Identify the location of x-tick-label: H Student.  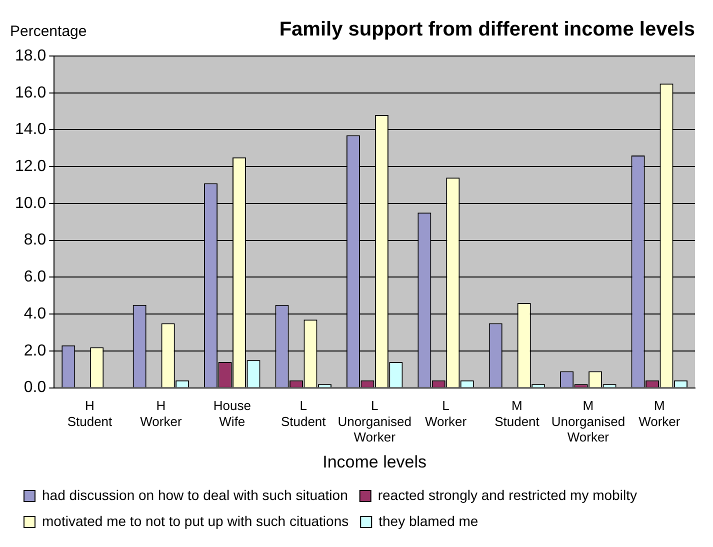
(90, 413).